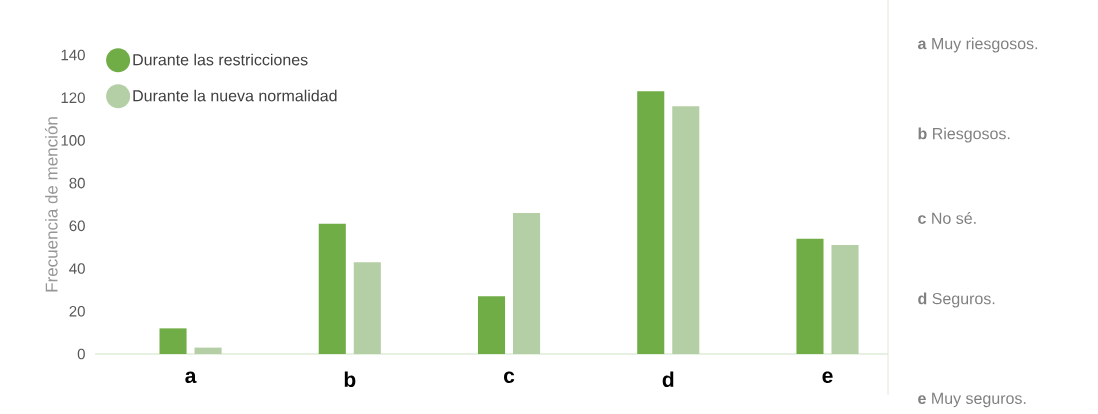 This screenshot has width=1098, height=414. What do you see at coordinates (51, 204) in the screenshot?
I see `y-axis-title: Frecuencia de mención` at bounding box center [51, 204].